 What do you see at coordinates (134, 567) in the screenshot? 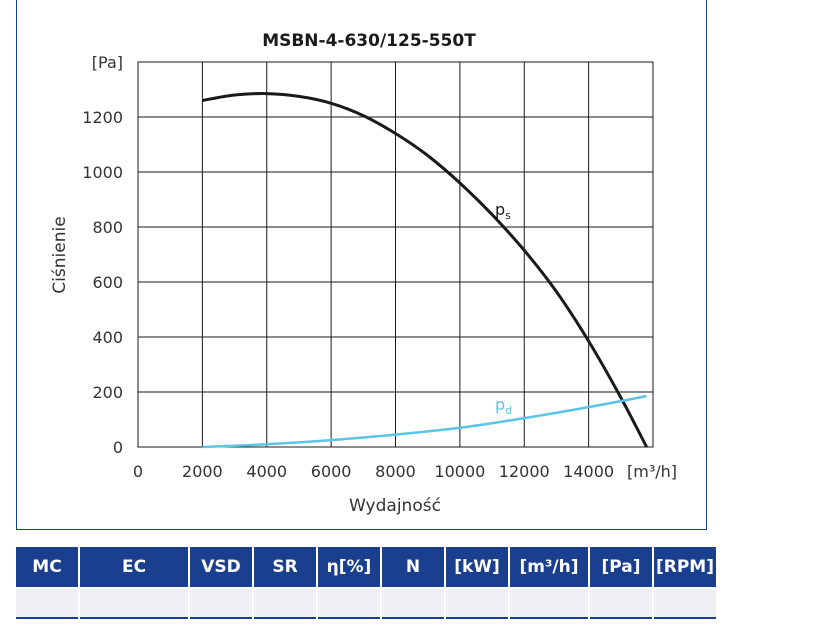
I see `column-header: EC` at bounding box center [134, 567].